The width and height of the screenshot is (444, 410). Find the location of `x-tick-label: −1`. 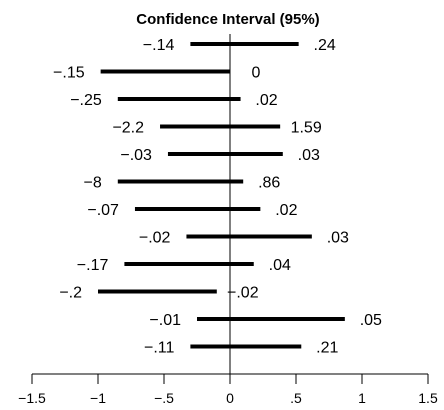

x-tick-label: −1 is located at coordinates (98, 398).